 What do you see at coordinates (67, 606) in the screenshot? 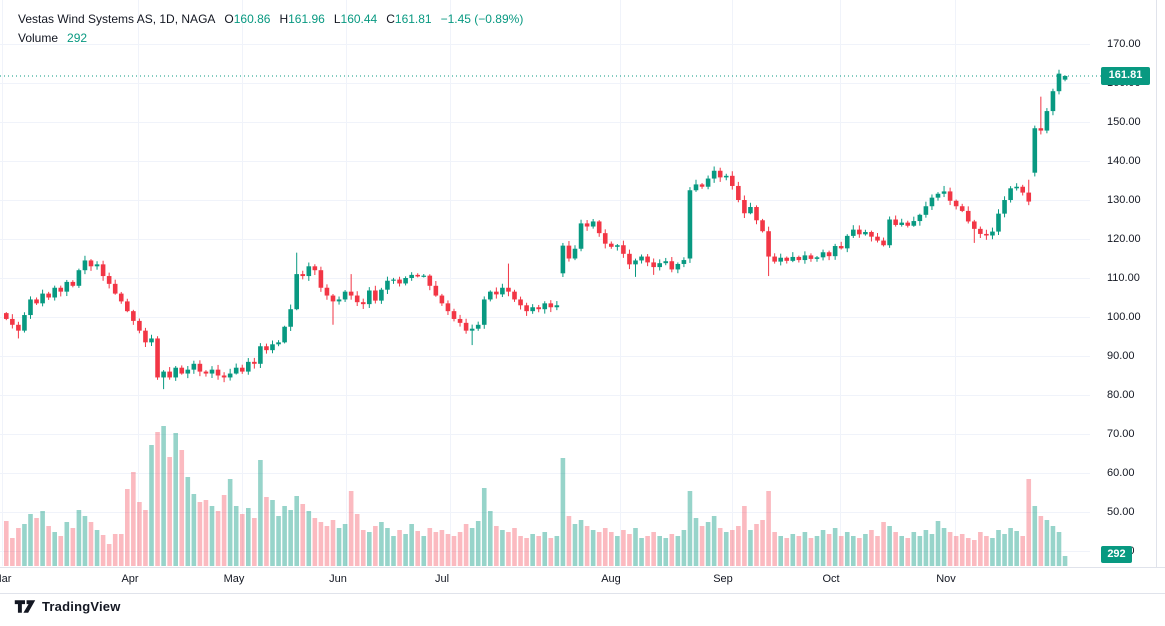
I see `tradingview-logo: TradingView` at bounding box center [67, 606].